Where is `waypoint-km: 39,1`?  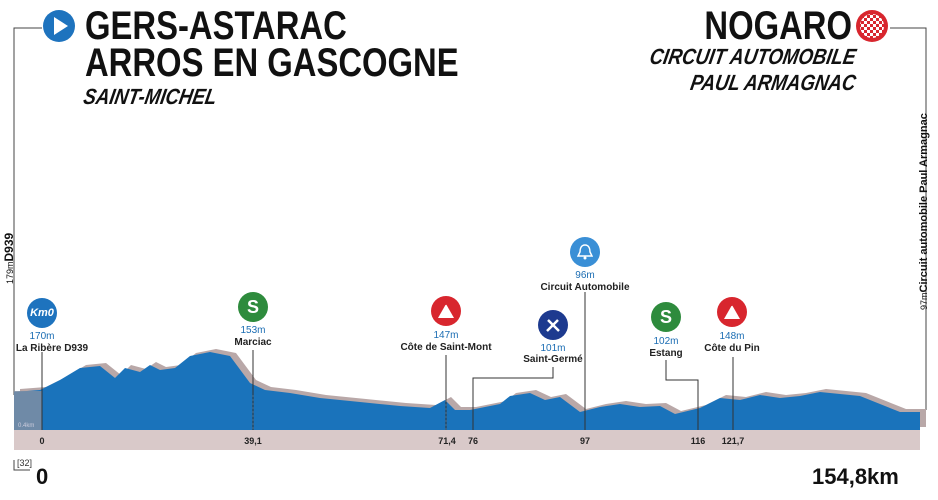 waypoint-km: 39,1 is located at coordinates (253, 441).